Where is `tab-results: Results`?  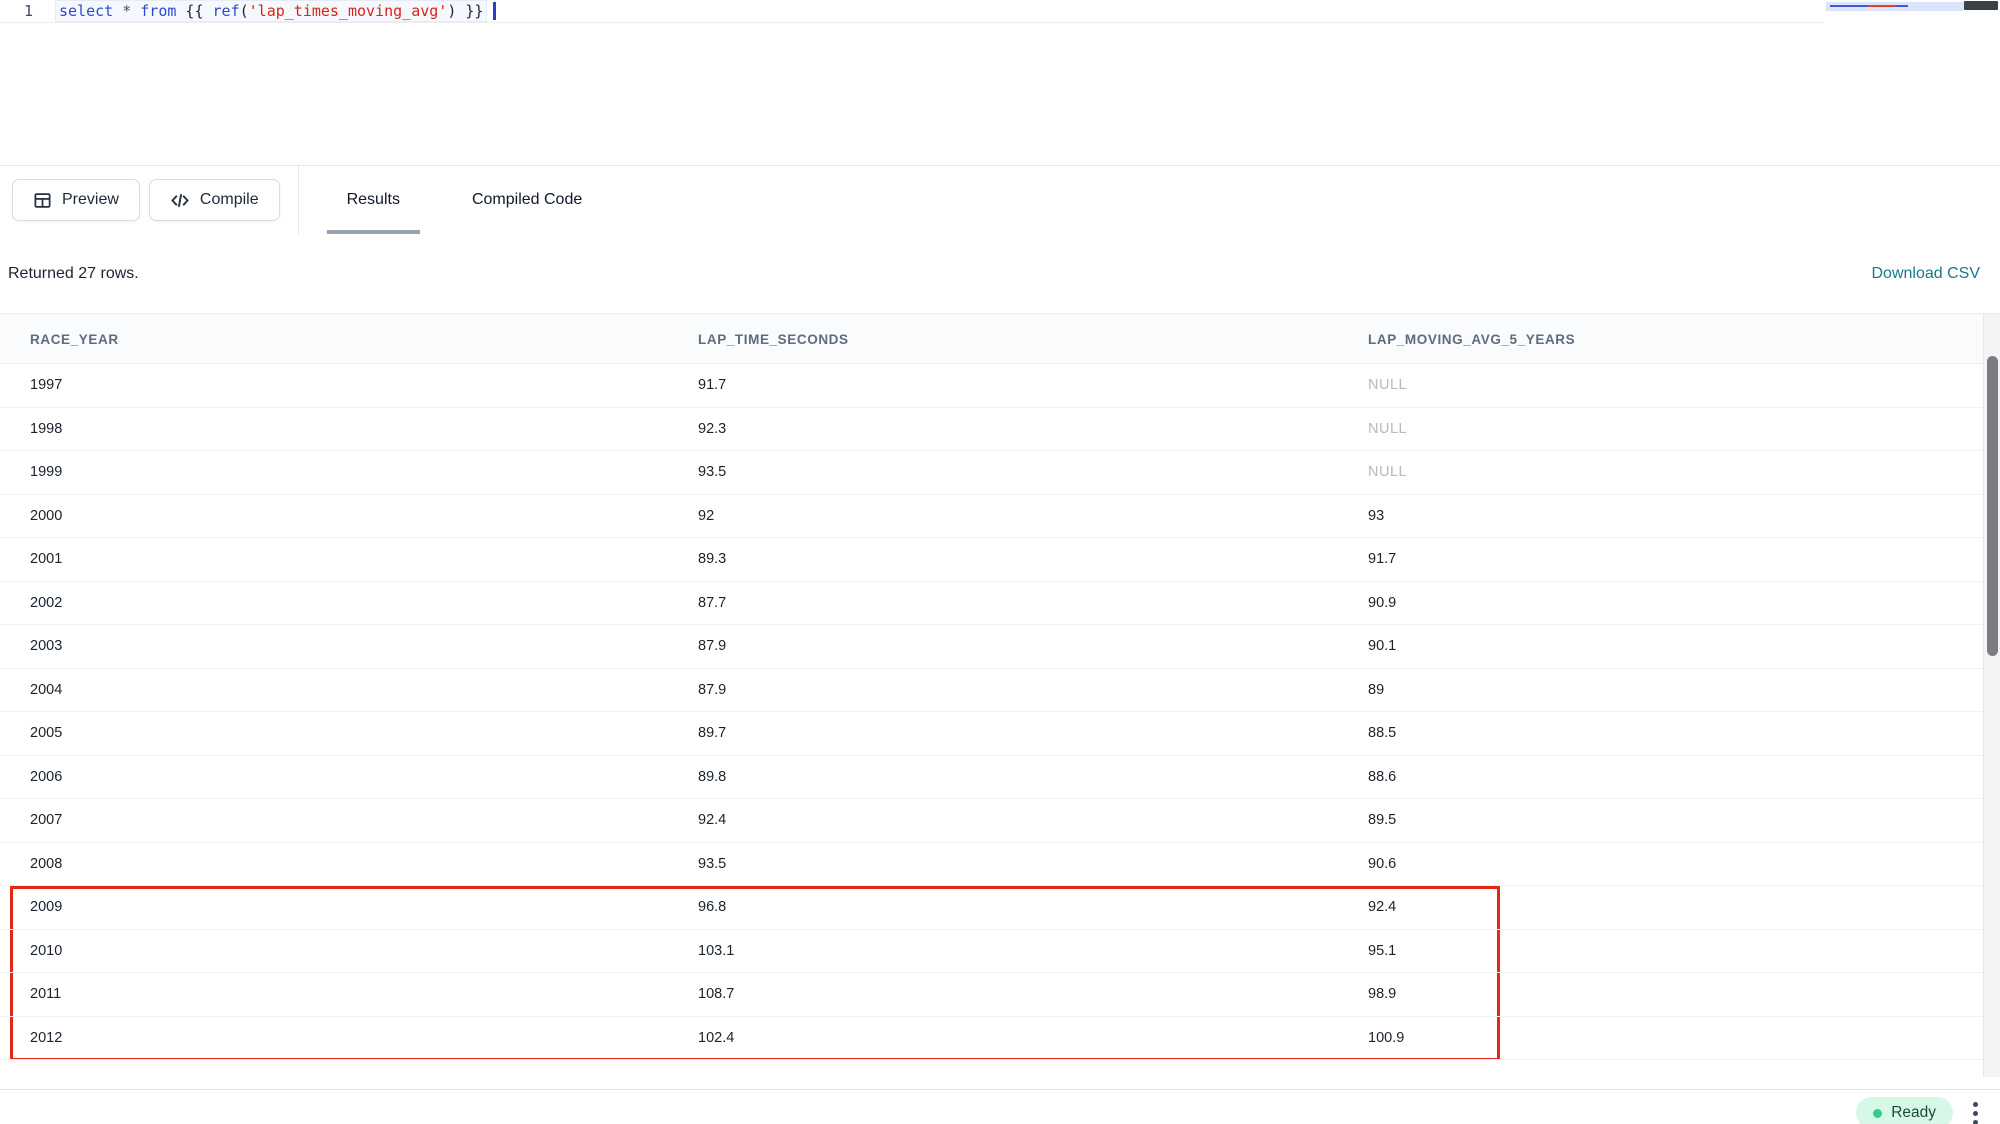 tab-results: Results is located at coordinates (373, 200).